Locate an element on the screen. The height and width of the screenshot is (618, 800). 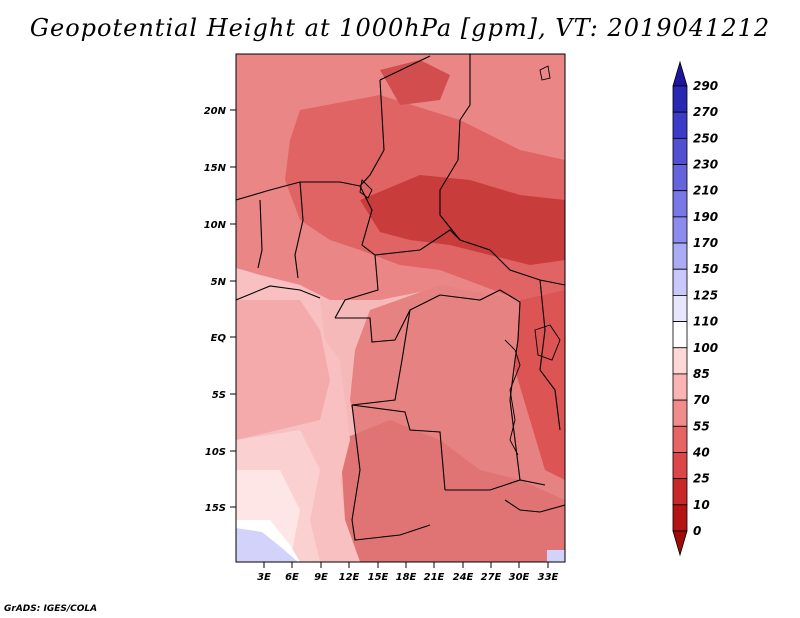
colorbar-label: 10 is located at coordinates (701, 505).